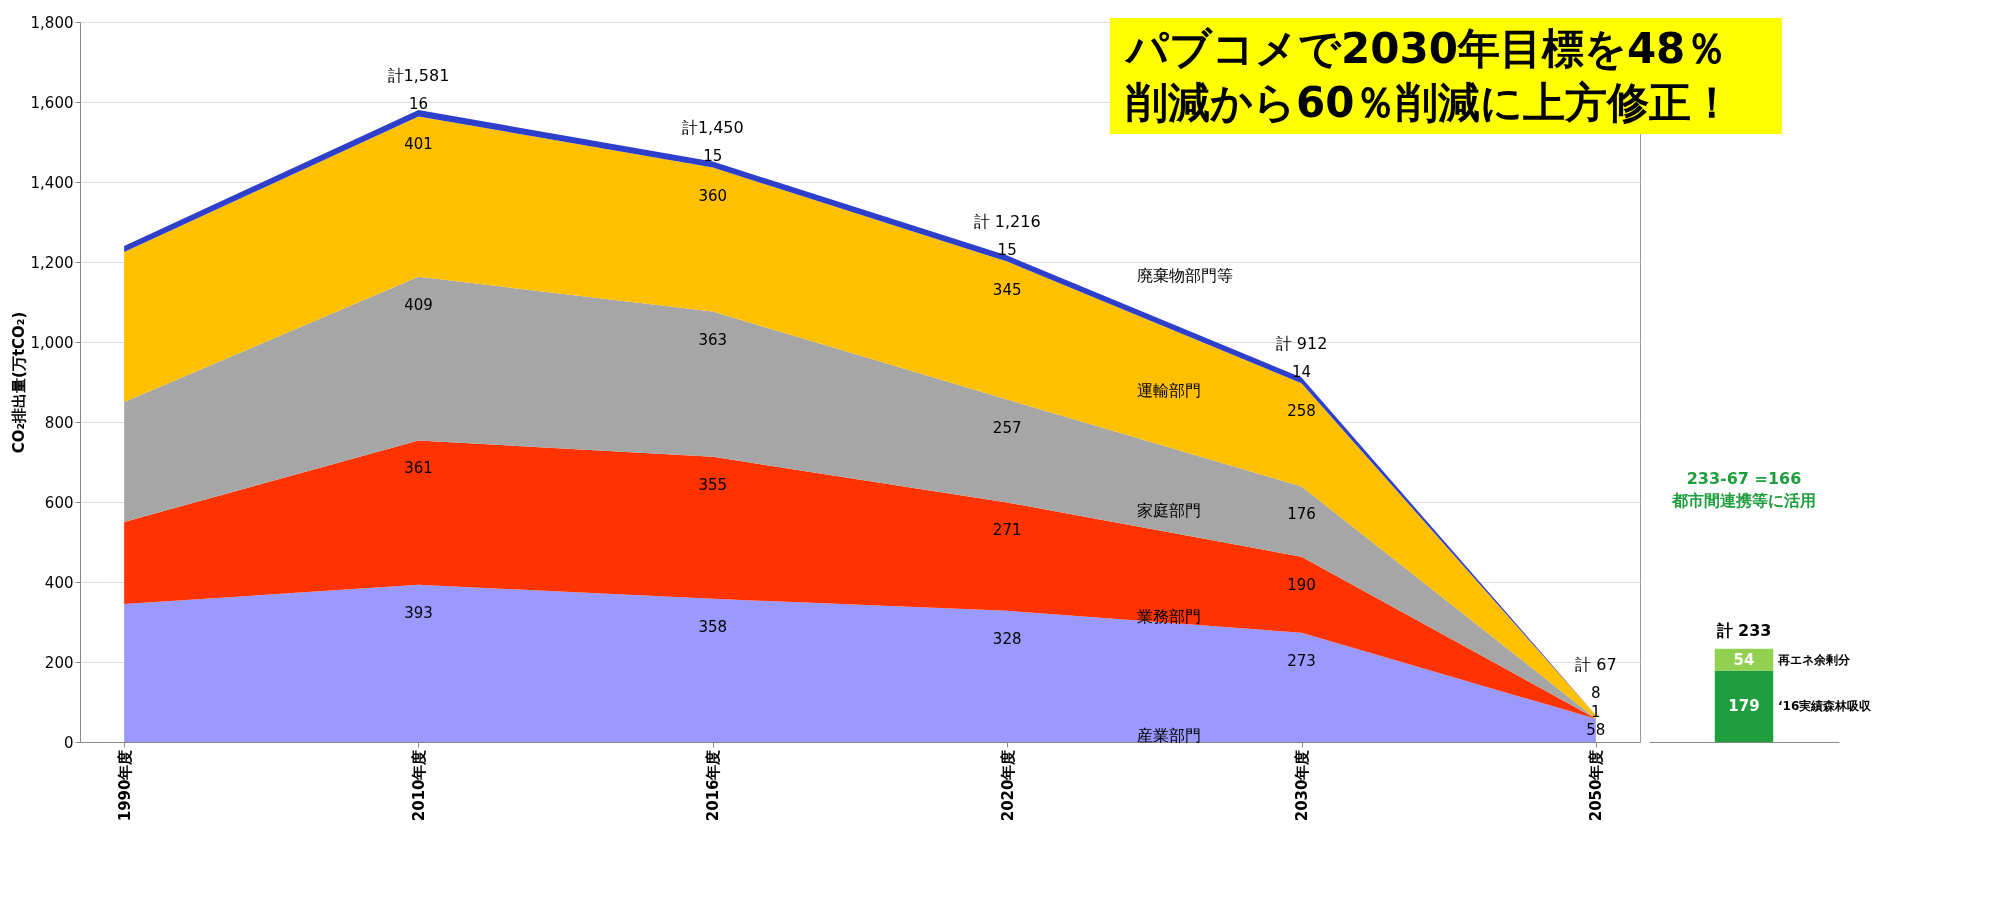 The width and height of the screenshot is (1997, 903). I want to click on x-tick-label: 2016年度, so click(713, 785).